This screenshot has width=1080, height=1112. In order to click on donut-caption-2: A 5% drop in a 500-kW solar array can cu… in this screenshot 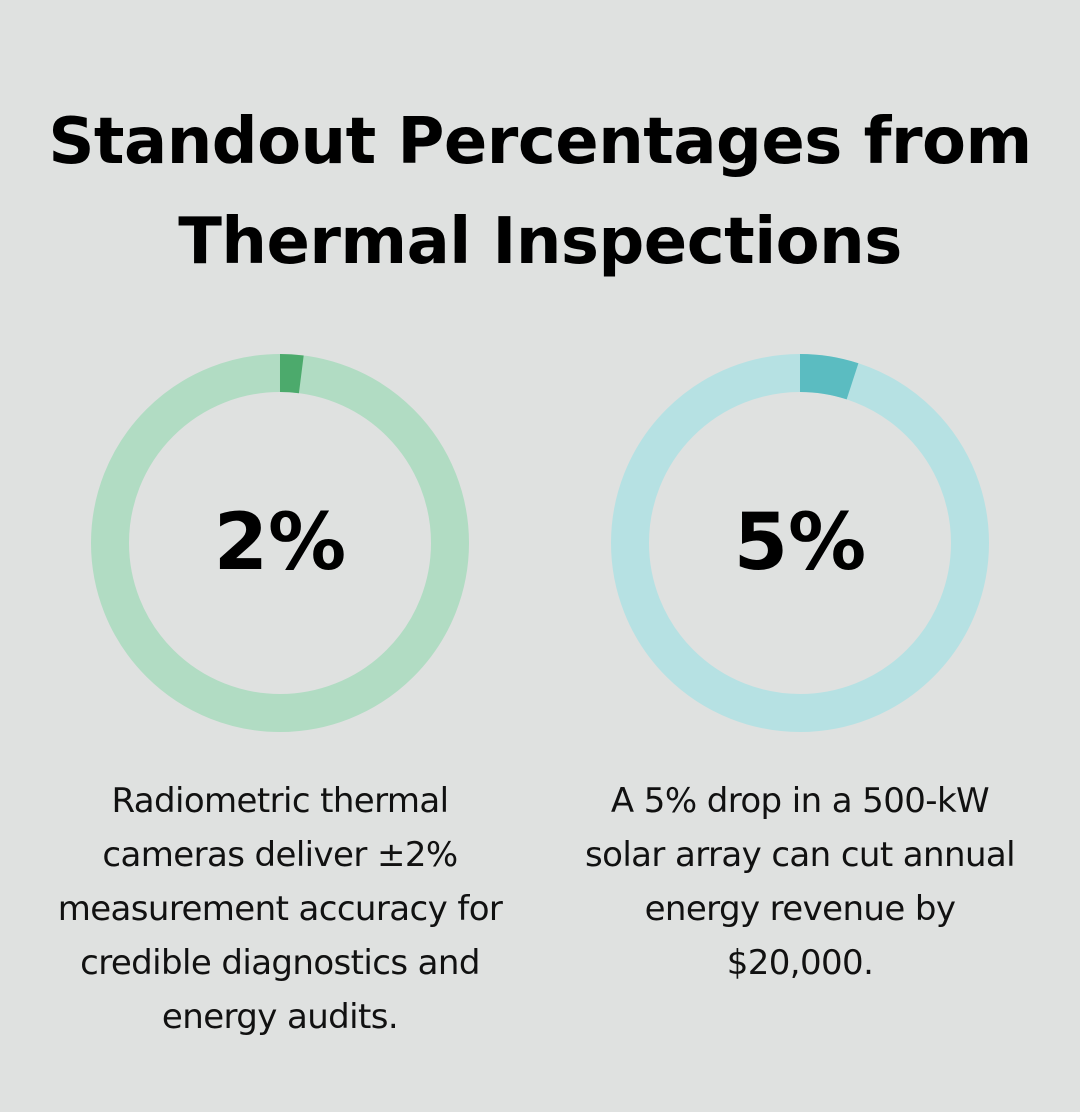, I will do `click(800, 882)`.